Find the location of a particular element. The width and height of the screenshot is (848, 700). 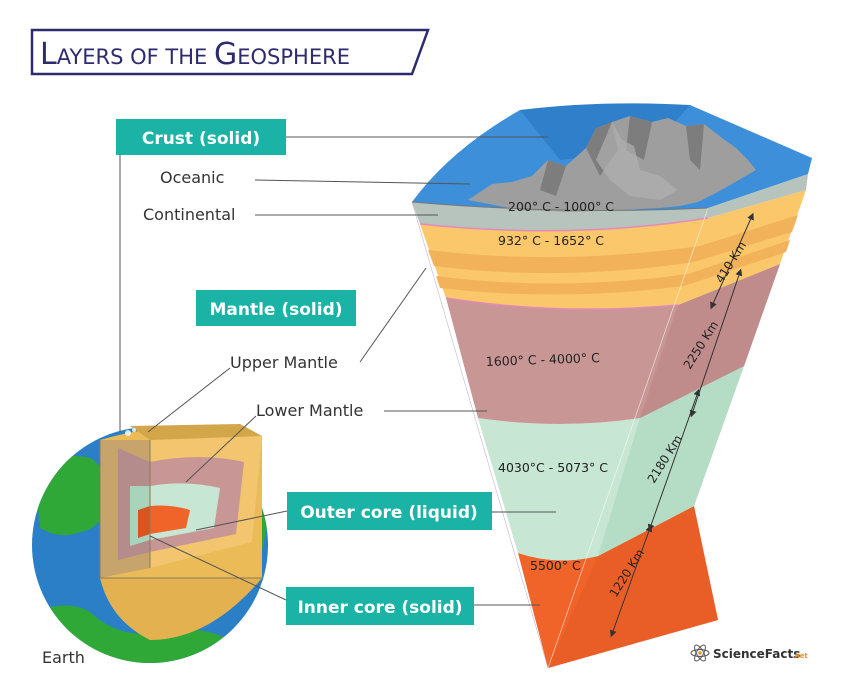

crust-label: Crust (solid) is located at coordinates (201, 139).